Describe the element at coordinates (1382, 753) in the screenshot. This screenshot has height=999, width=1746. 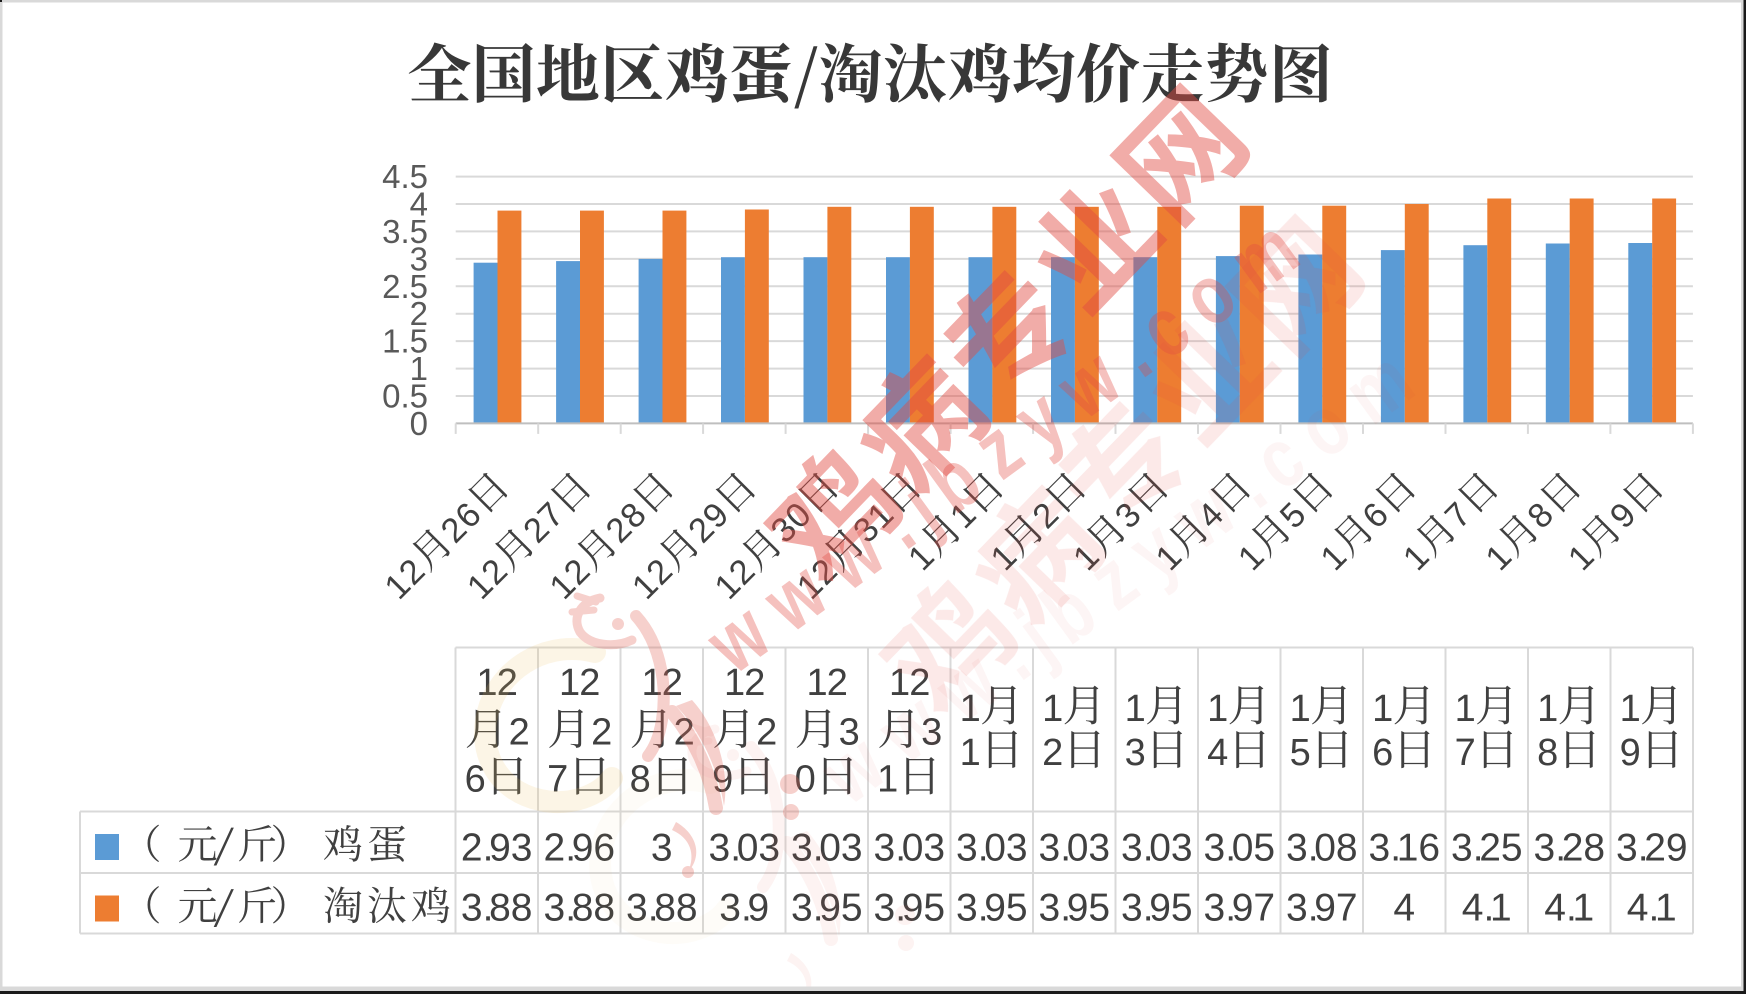
I see `svg-text: 6` at that location.